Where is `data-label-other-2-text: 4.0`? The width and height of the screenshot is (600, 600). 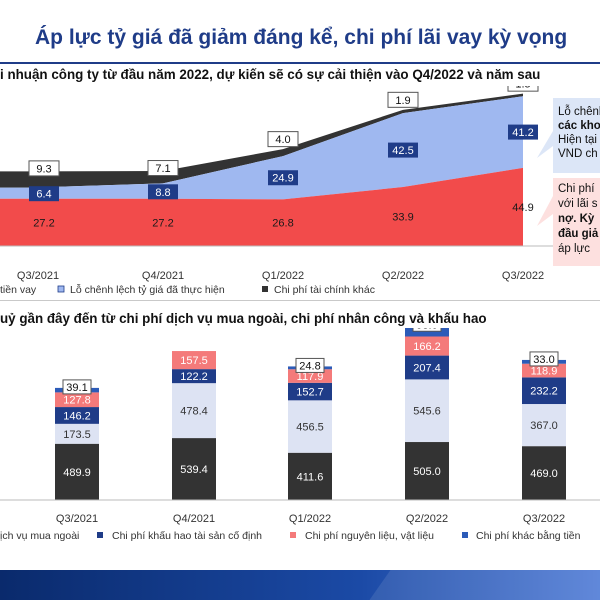
data-label-other-2-text: 4.0 is located at coordinates (282, 140).